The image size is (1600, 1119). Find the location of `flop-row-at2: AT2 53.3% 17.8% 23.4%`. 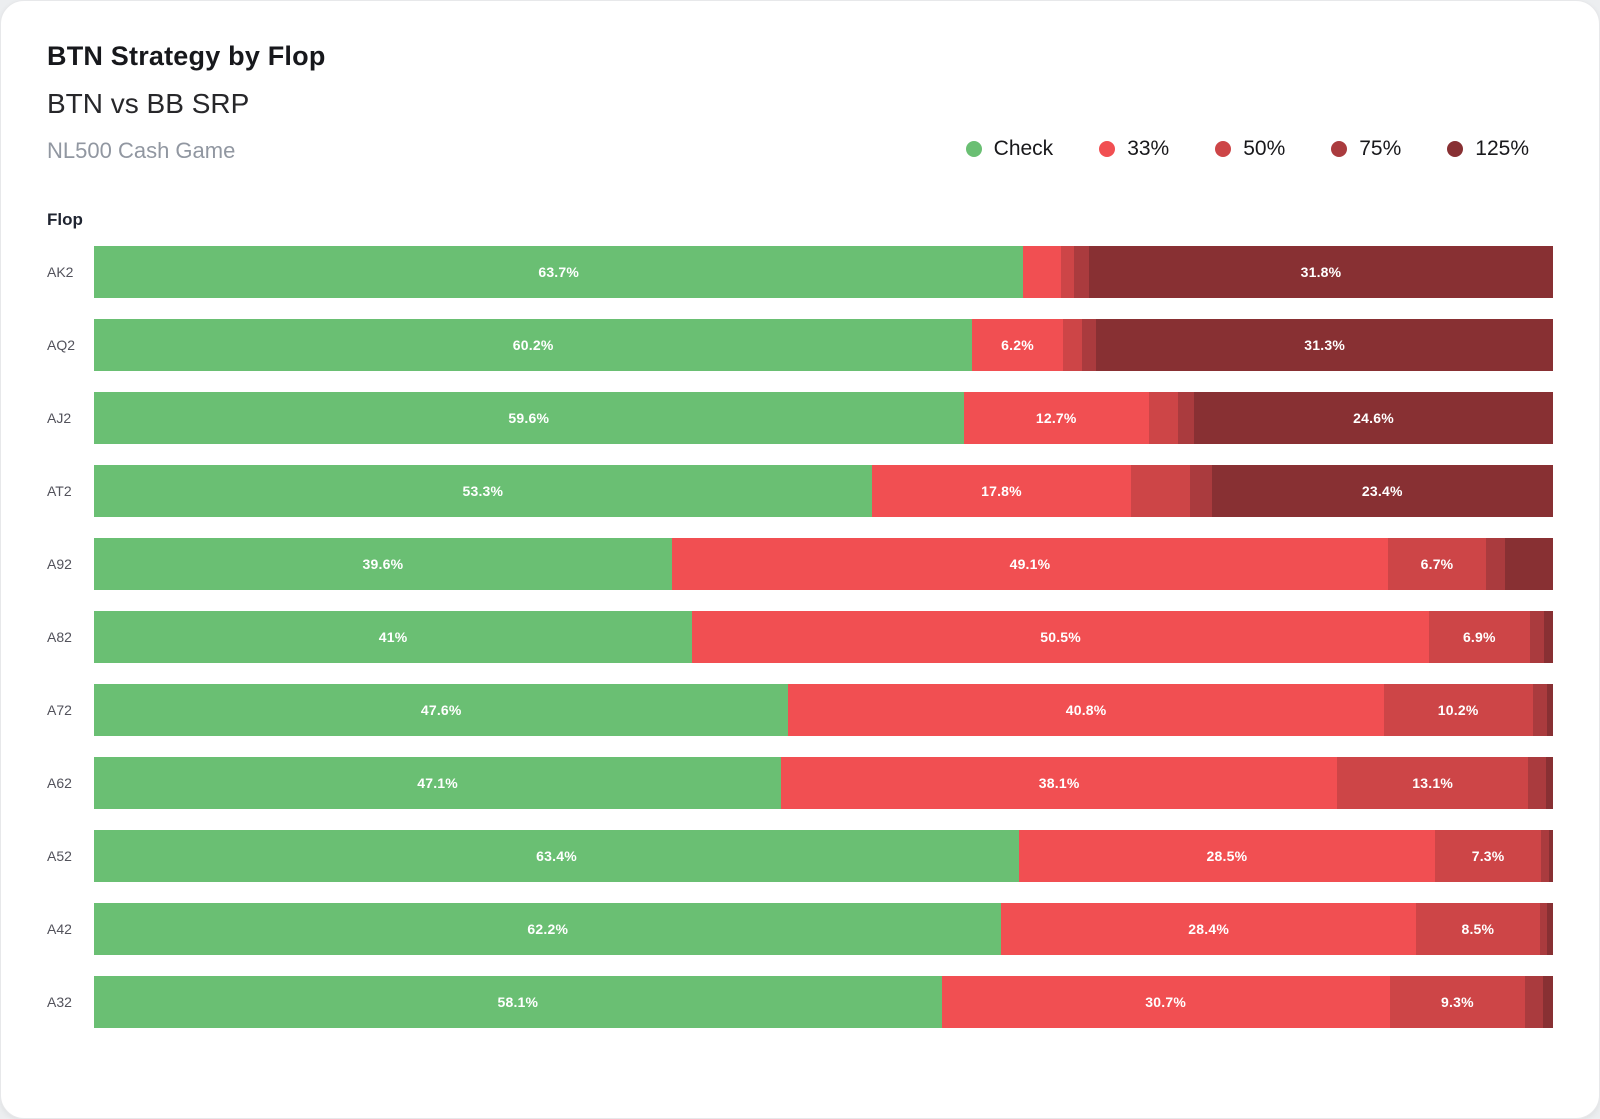

flop-row-at2: AT2 53.3% 17.8% 23.4% is located at coordinates (800, 491).